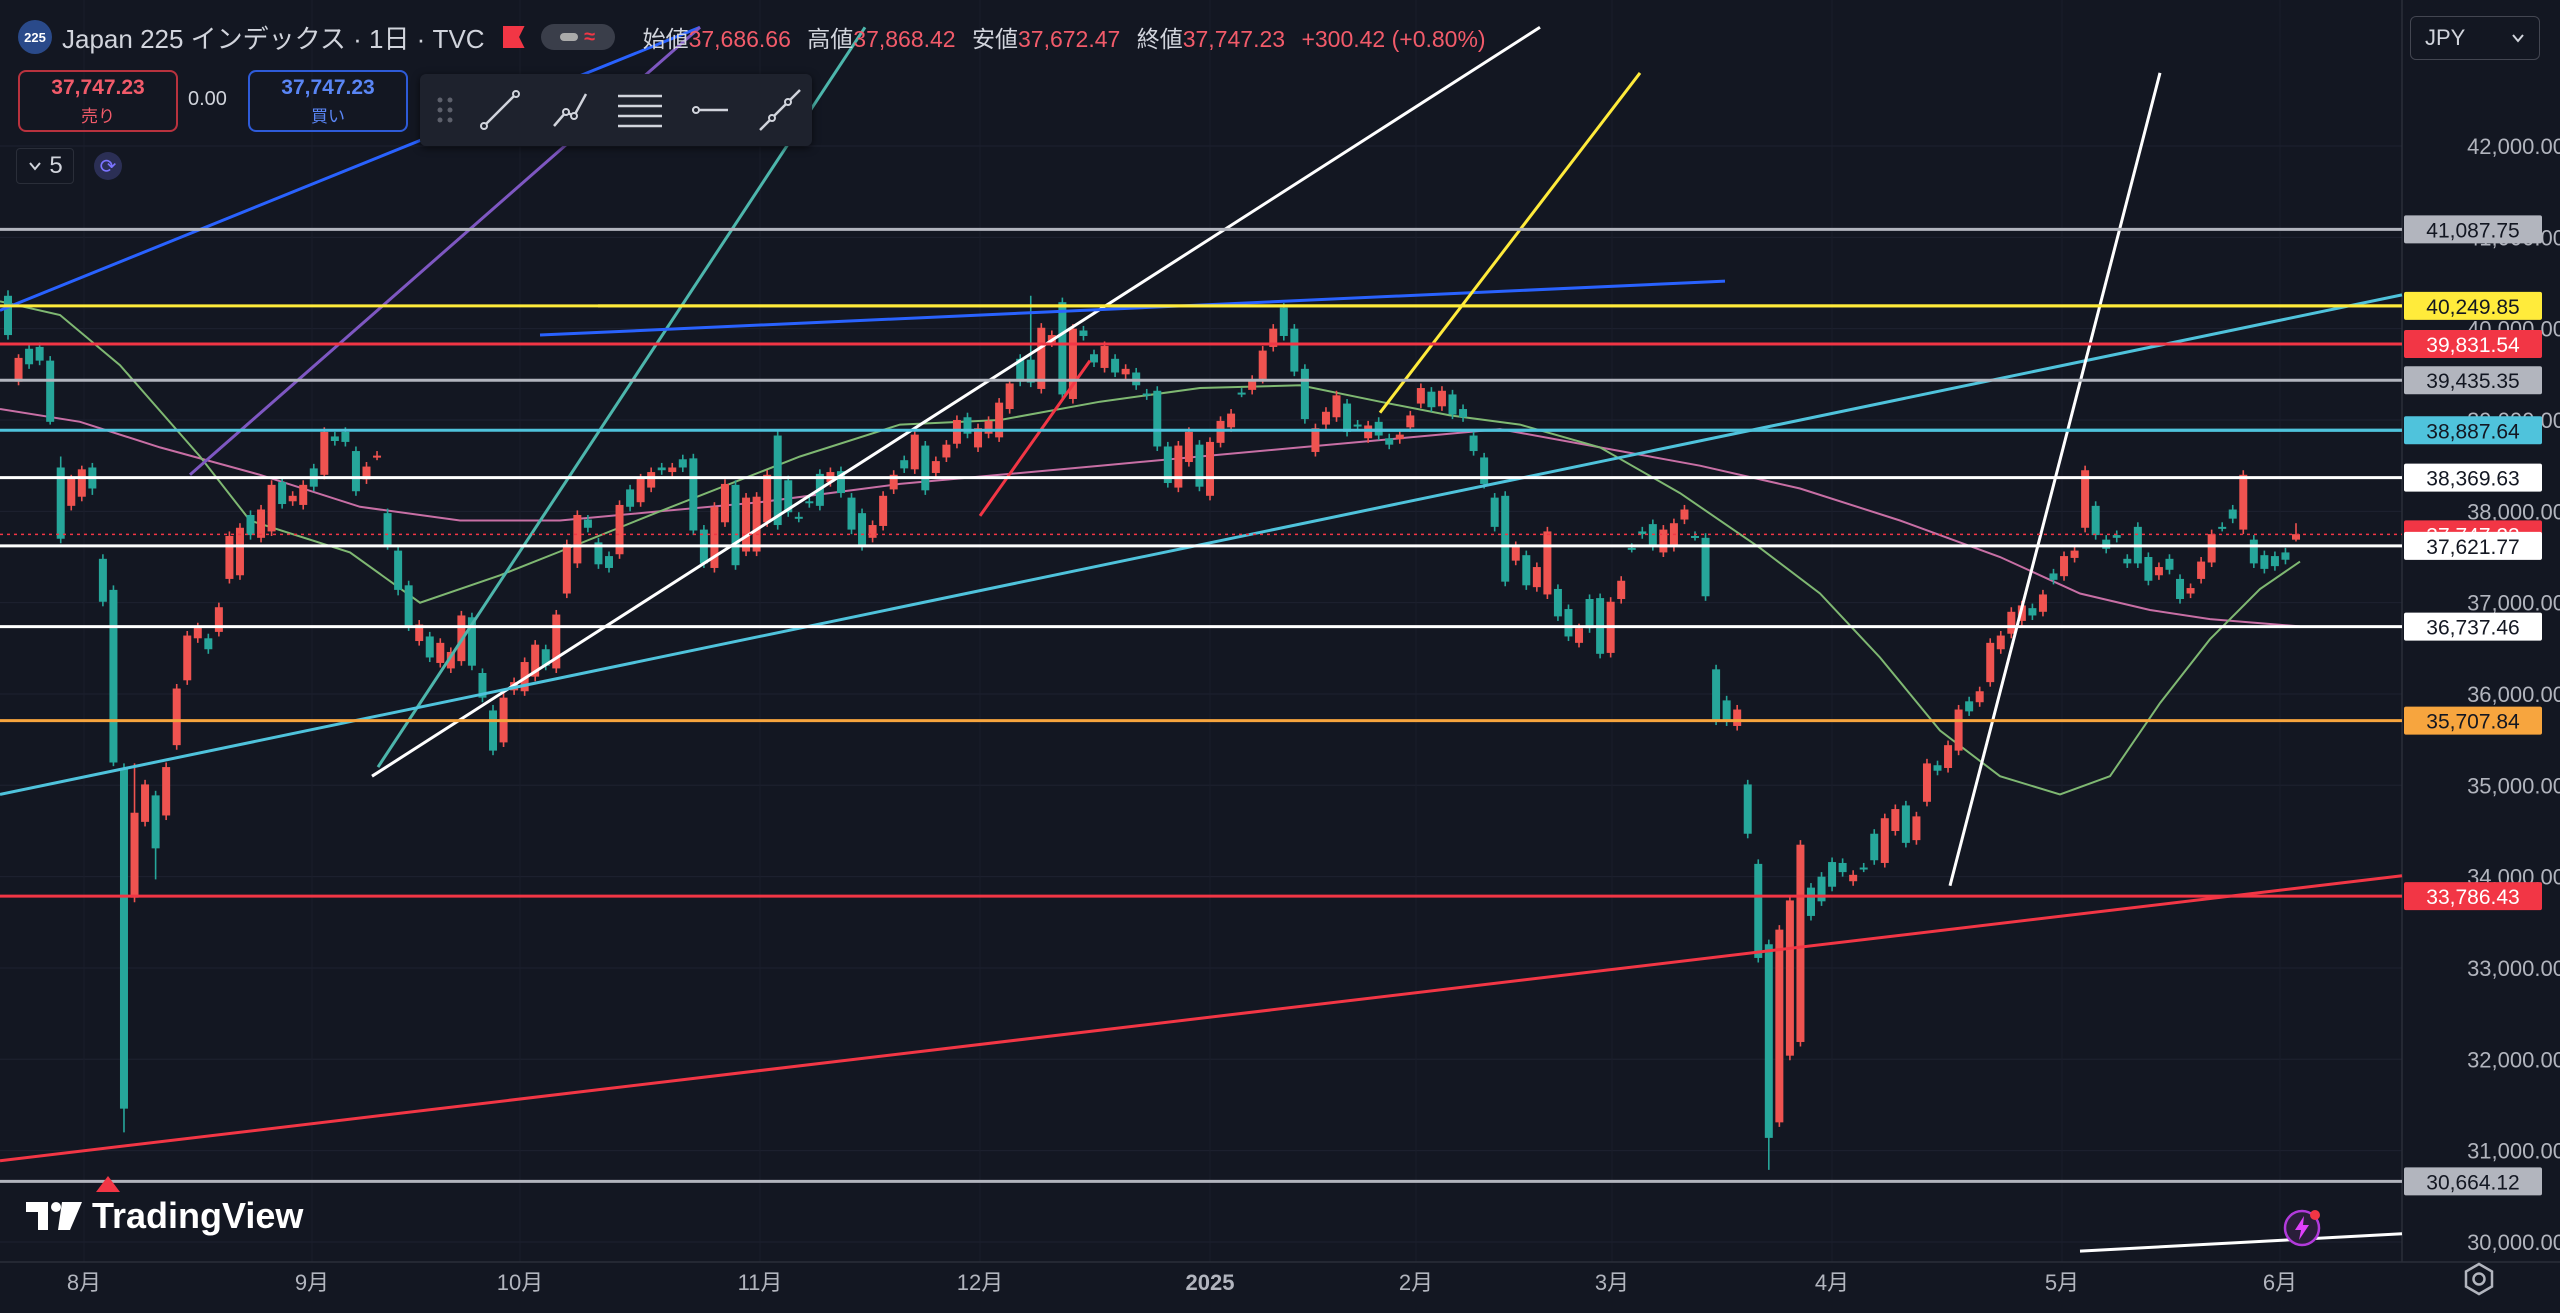  I want to click on chart-title: Japan 225 インデックス · 1日 · TVC, so click(273, 38).